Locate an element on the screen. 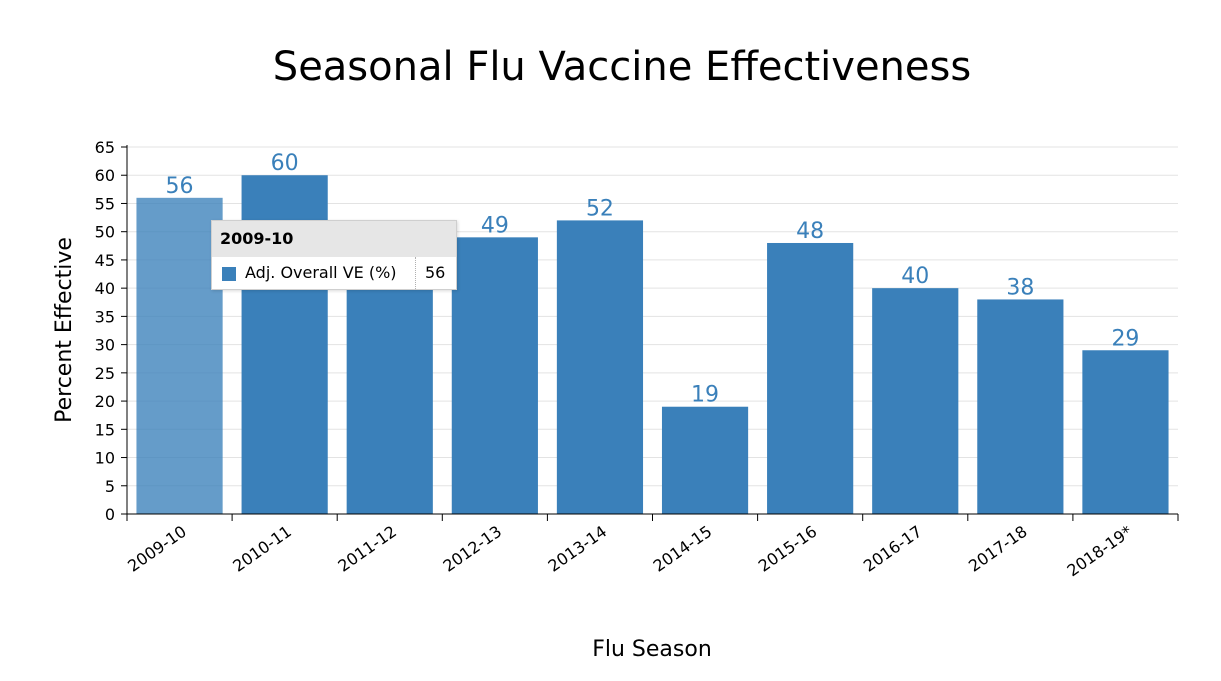 The image size is (1221, 681). y-tick-label: 45 is located at coordinates (105, 260).